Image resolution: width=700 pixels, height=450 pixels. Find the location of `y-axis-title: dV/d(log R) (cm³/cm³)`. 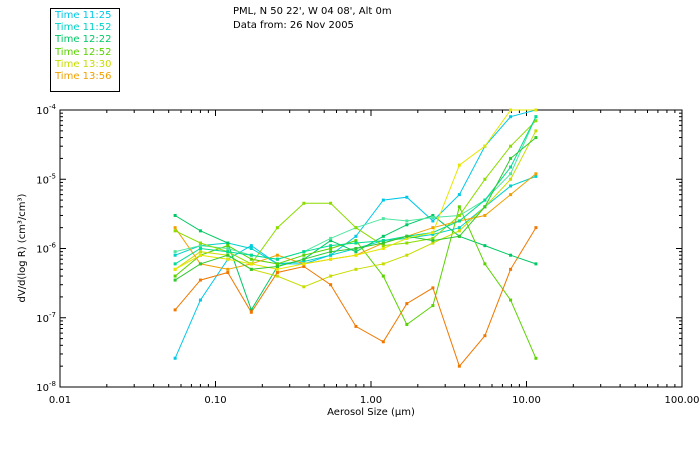

y-axis-title: dV/d(log R) (cm³/cm³) is located at coordinates (22, 247).